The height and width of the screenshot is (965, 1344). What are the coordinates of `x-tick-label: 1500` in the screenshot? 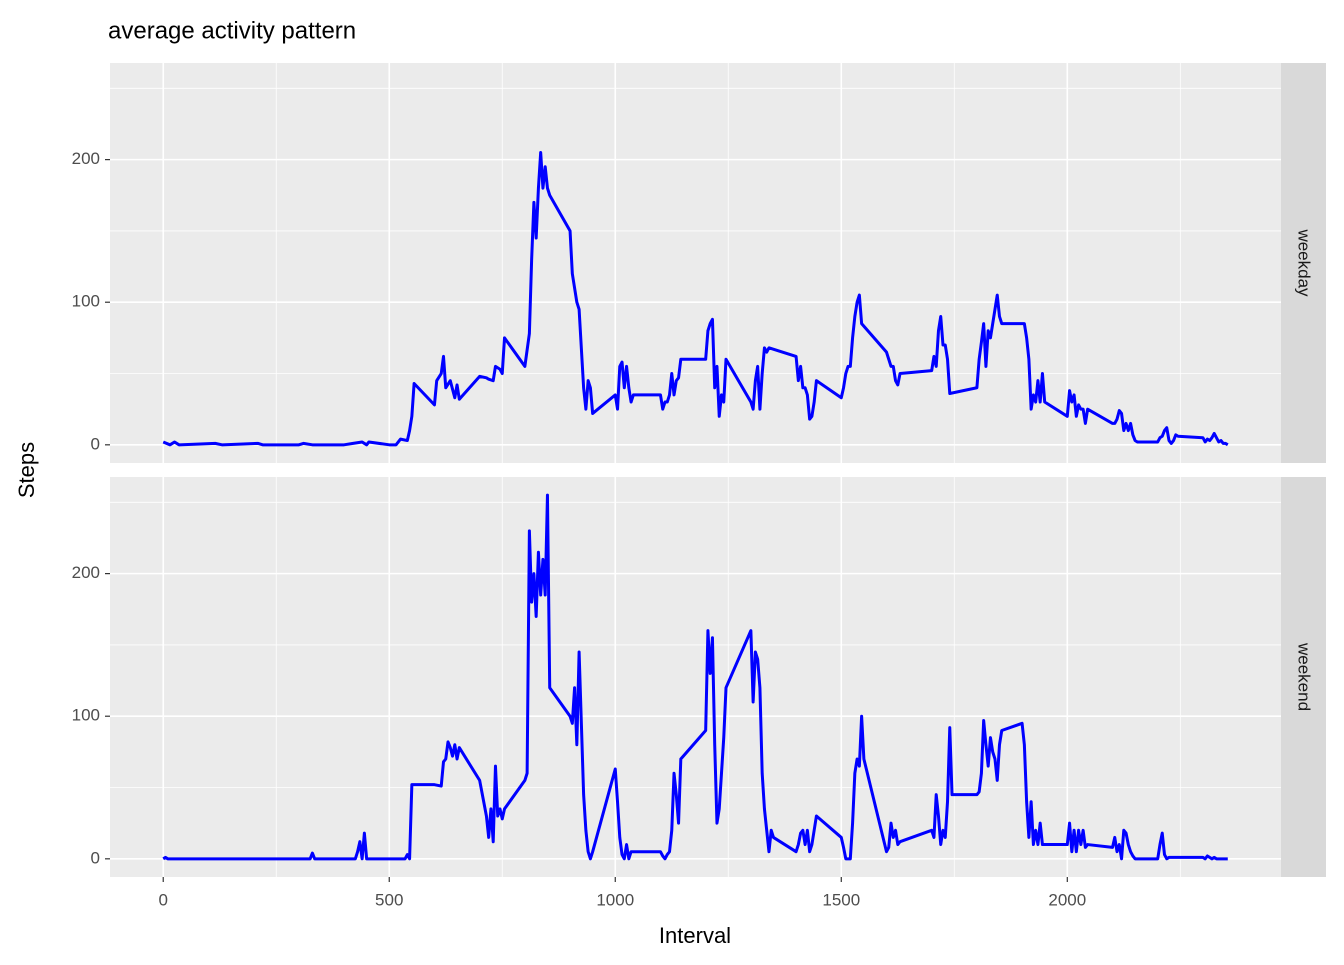 It's located at (841, 899).